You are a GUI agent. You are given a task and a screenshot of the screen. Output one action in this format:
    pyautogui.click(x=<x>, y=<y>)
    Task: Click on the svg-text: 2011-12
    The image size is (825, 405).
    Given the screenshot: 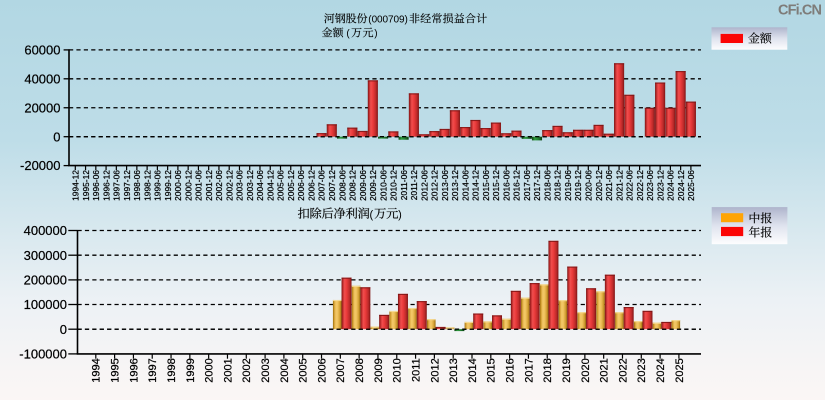 What is the action you would take?
    pyautogui.click(x=414, y=185)
    